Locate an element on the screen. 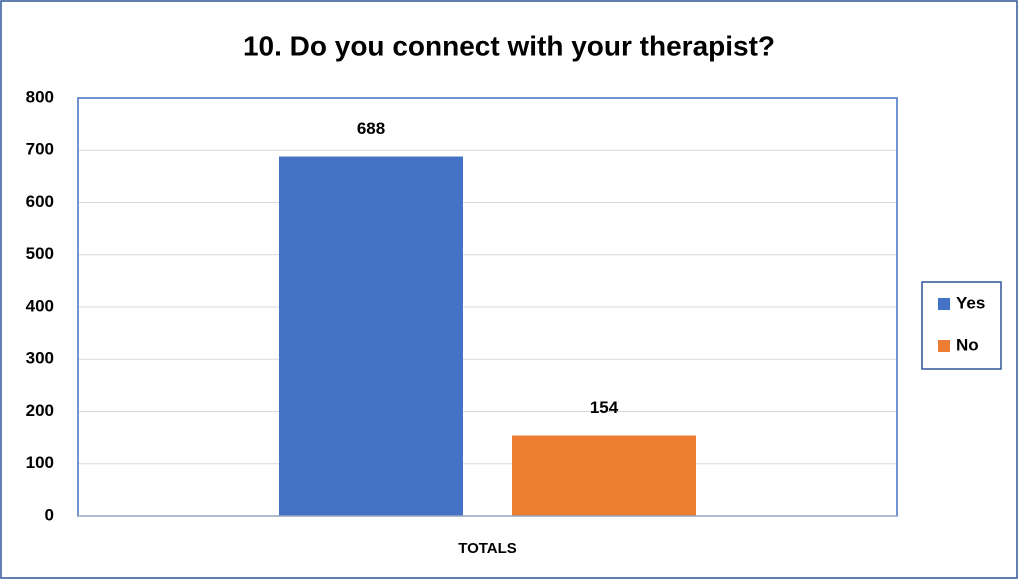  y-tick-label: 300 is located at coordinates (40, 358).